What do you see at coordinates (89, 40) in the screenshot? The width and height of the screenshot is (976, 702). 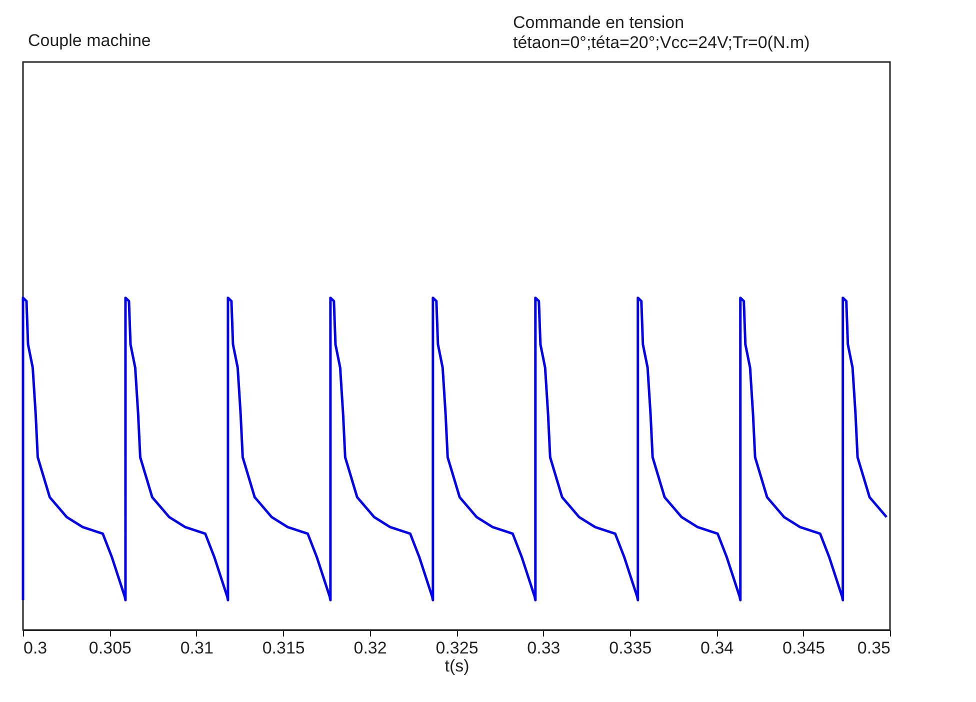 I see `chart-title: Couple machine` at bounding box center [89, 40].